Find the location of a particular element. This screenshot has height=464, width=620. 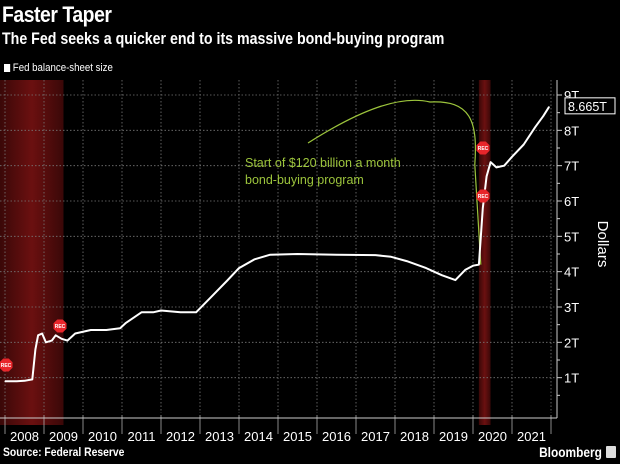

y-tick-label: 8T is located at coordinates (571, 130).